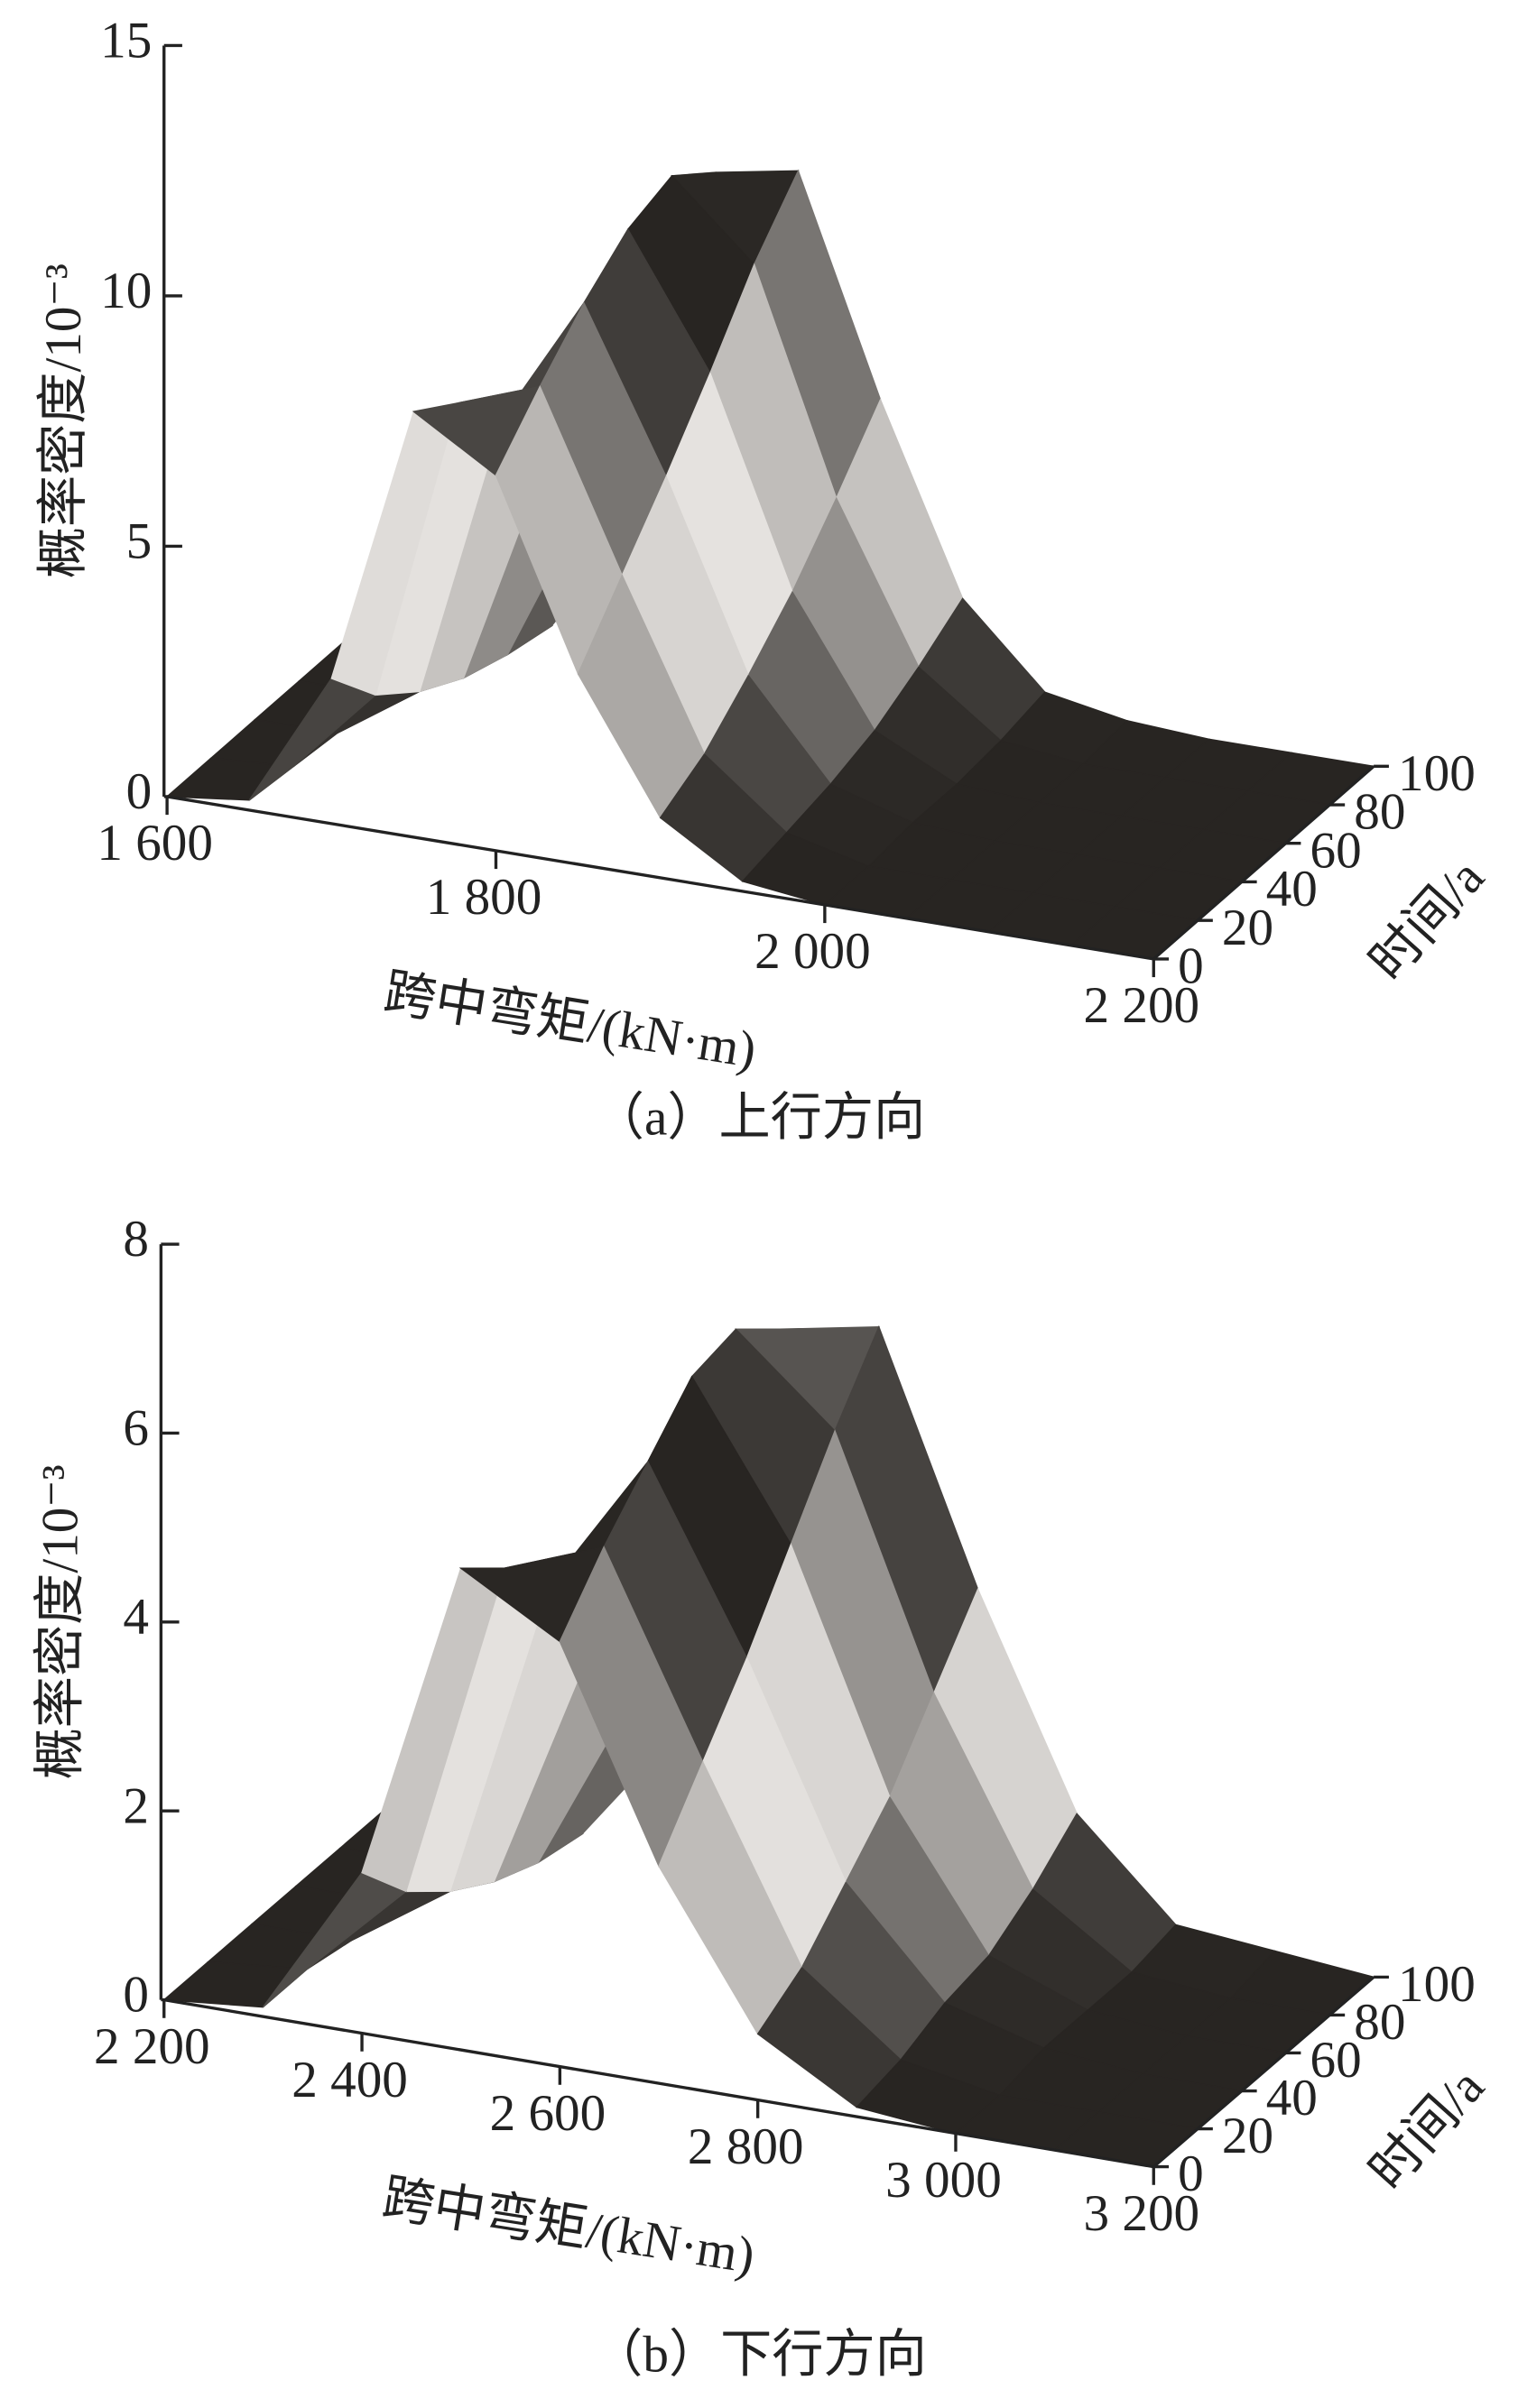 The image size is (1518, 2408). Describe the element at coordinates (759, 1118) in the screenshot. I see `caption: （a）上行方向` at that location.